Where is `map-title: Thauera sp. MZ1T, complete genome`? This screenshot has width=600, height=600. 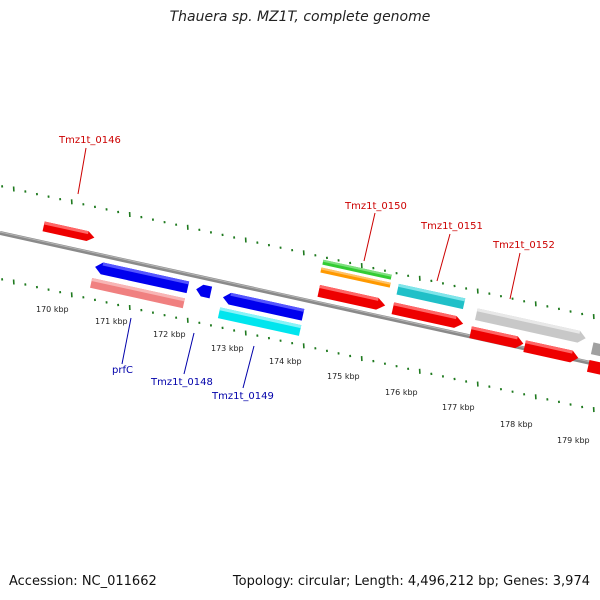 map-title: Thauera sp. MZ1T, complete genome is located at coordinates (300, 17).